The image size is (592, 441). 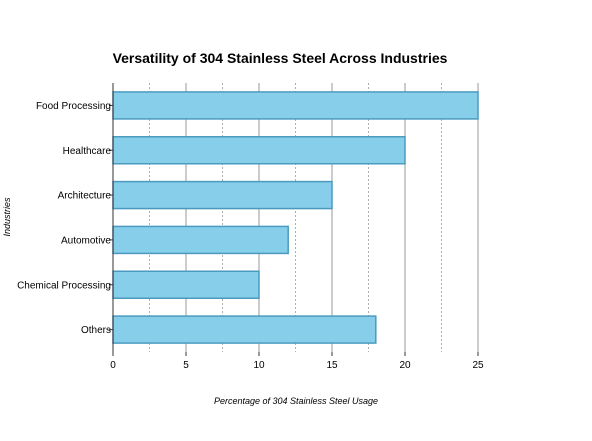 What do you see at coordinates (296, 401) in the screenshot?
I see `x-axis-label: Percentage of 304 Stainless Steel Usage` at bounding box center [296, 401].